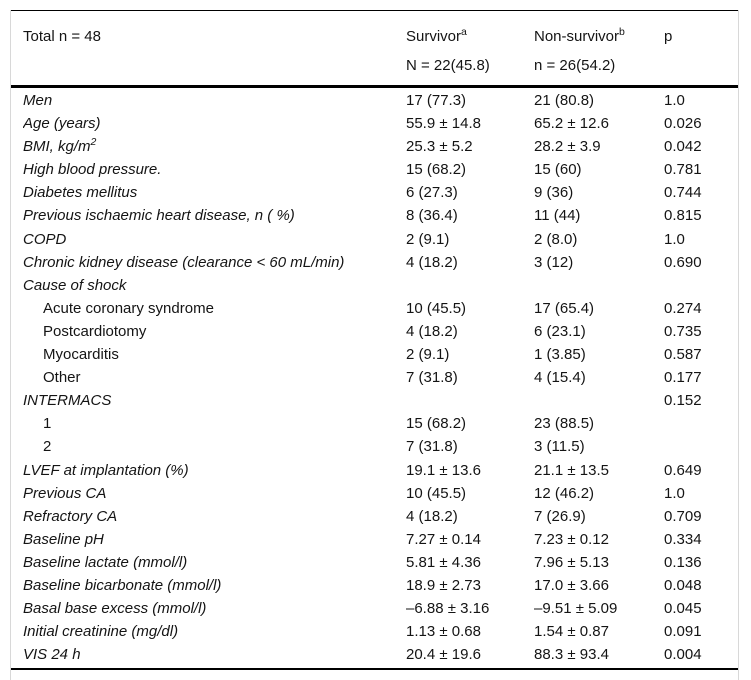 The width and height of the screenshot is (751, 680). What do you see at coordinates (683, 562) in the screenshot?
I see `p-value: 0.136` at bounding box center [683, 562].